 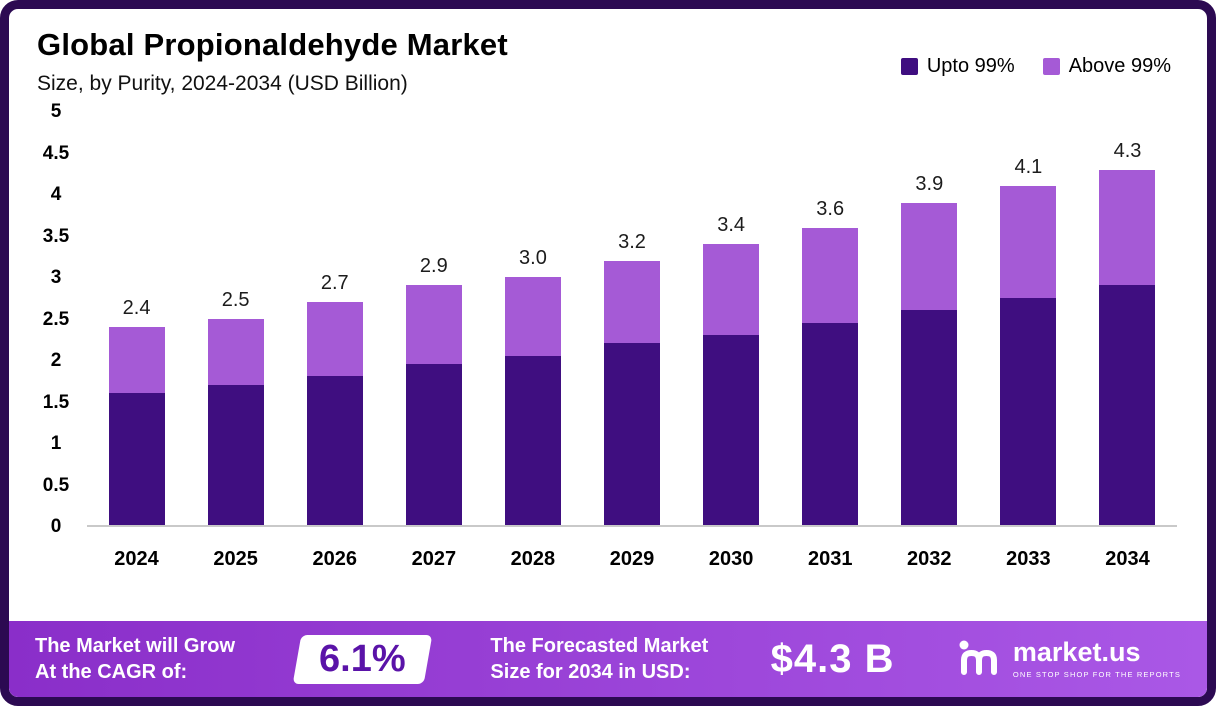 What do you see at coordinates (1119, 66) in the screenshot?
I see `legend-label: Above 99%` at bounding box center [1119, 66].